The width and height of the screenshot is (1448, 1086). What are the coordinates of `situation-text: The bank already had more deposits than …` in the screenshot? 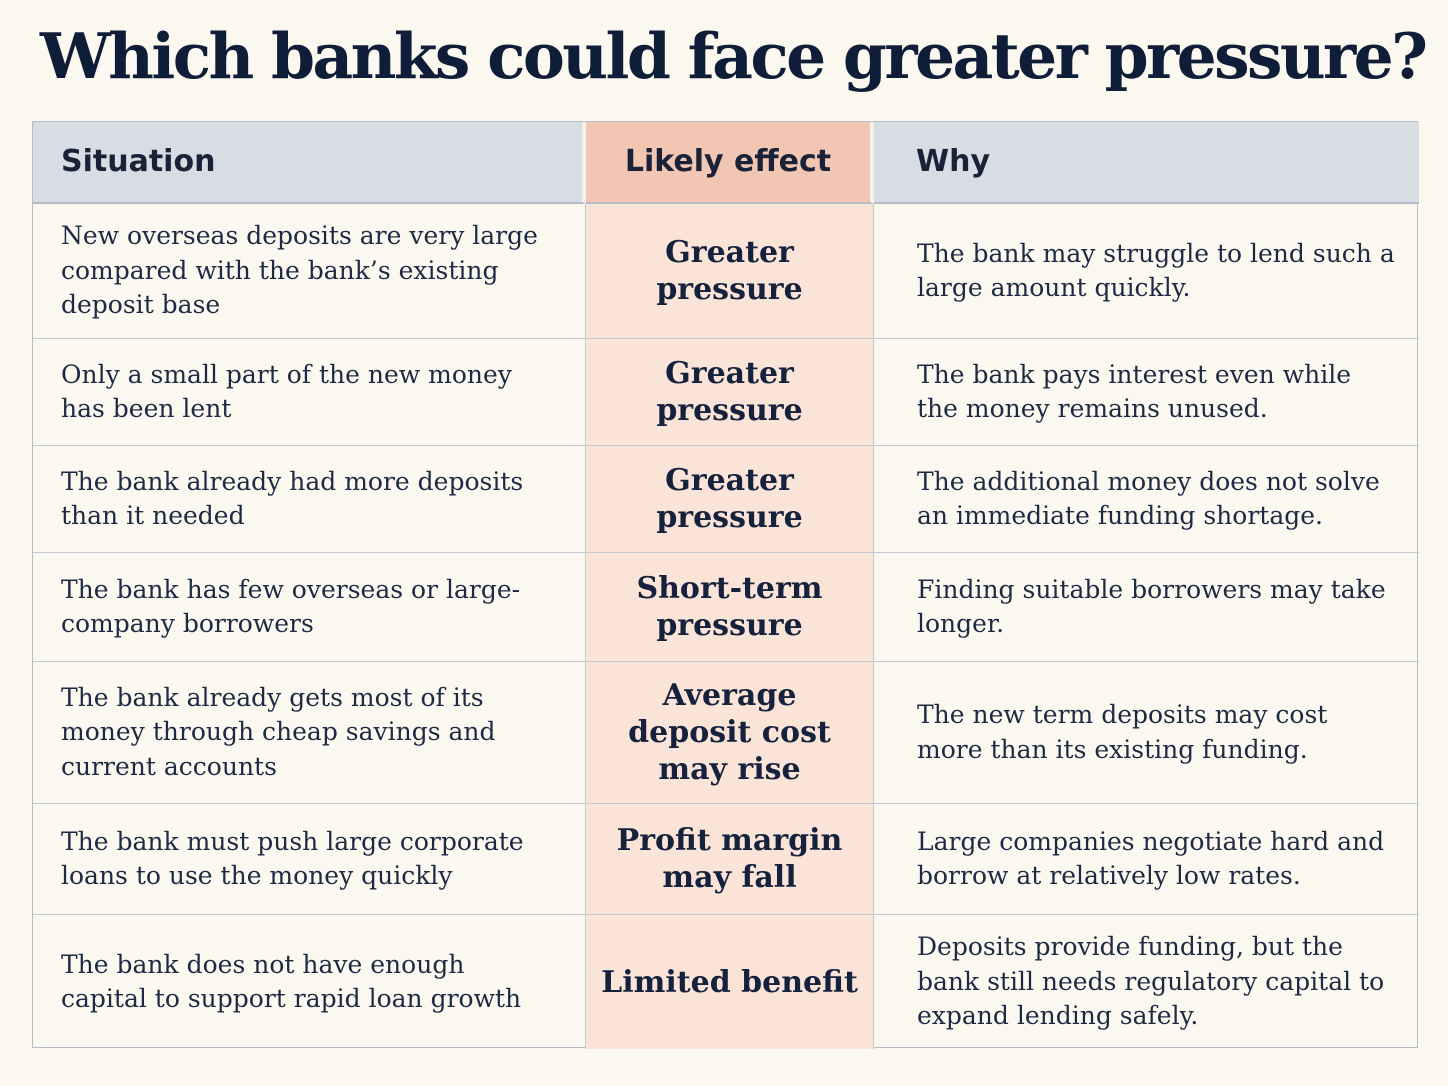 It's located at (292, 498).